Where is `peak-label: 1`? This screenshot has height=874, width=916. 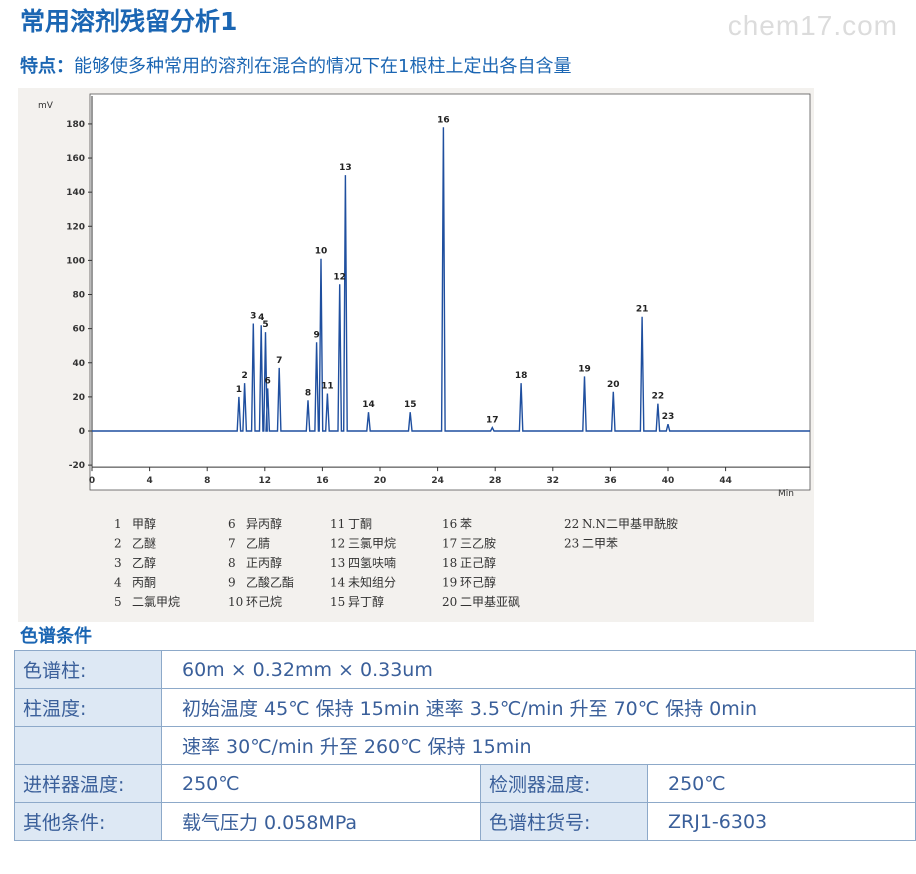
peak-label: 1 is located at coordinates (239, 390).